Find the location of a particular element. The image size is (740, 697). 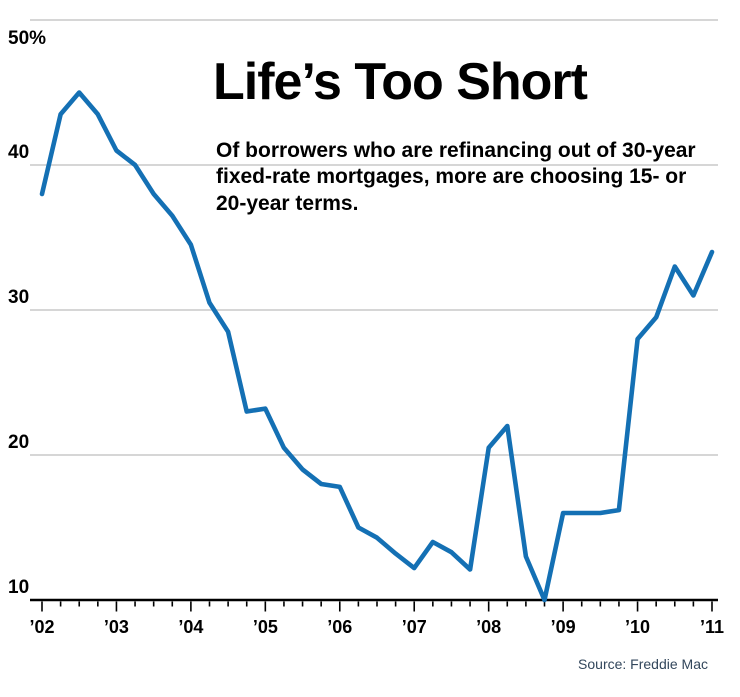

x-axis-label: ’02 is located at coordinates (41, 627).